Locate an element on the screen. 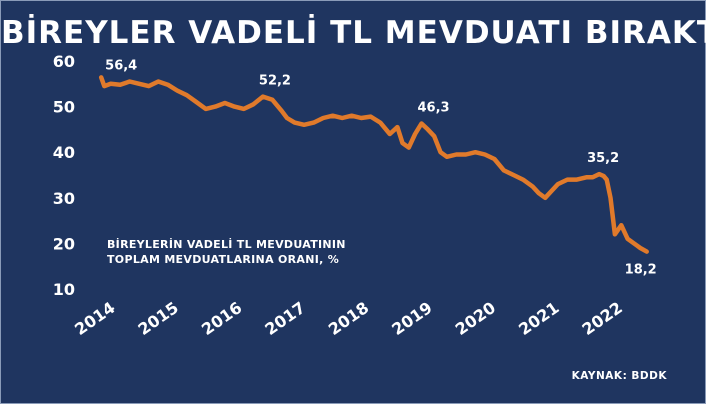 The height and width of the screenshot is (405, 706). data-label: 18,2 is located at coordinates (641, 270).